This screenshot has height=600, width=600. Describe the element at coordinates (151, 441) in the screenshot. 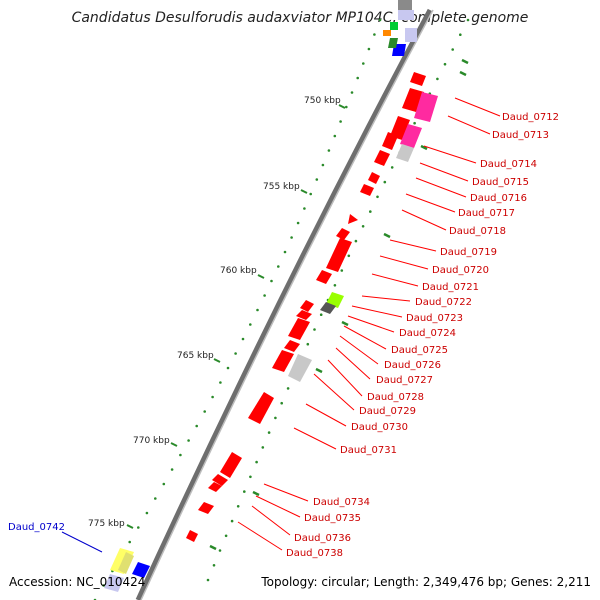

I see `scale-label: 770 kbp` at that location.